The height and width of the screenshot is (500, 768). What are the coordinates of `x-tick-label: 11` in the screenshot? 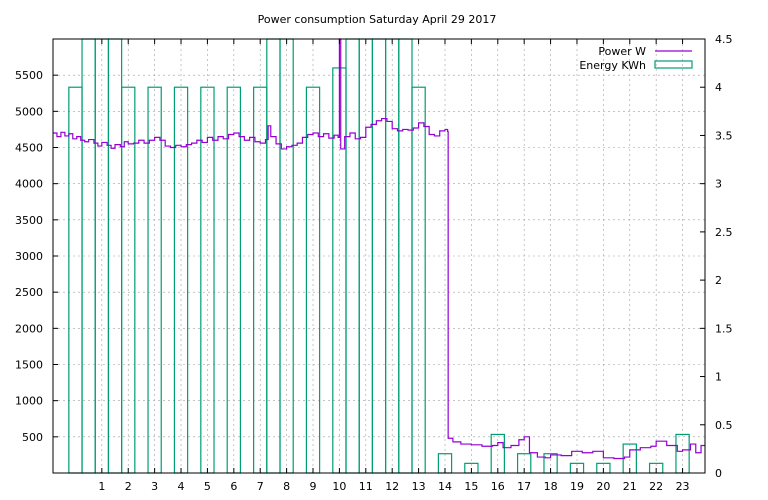 It's located at (366, 486).